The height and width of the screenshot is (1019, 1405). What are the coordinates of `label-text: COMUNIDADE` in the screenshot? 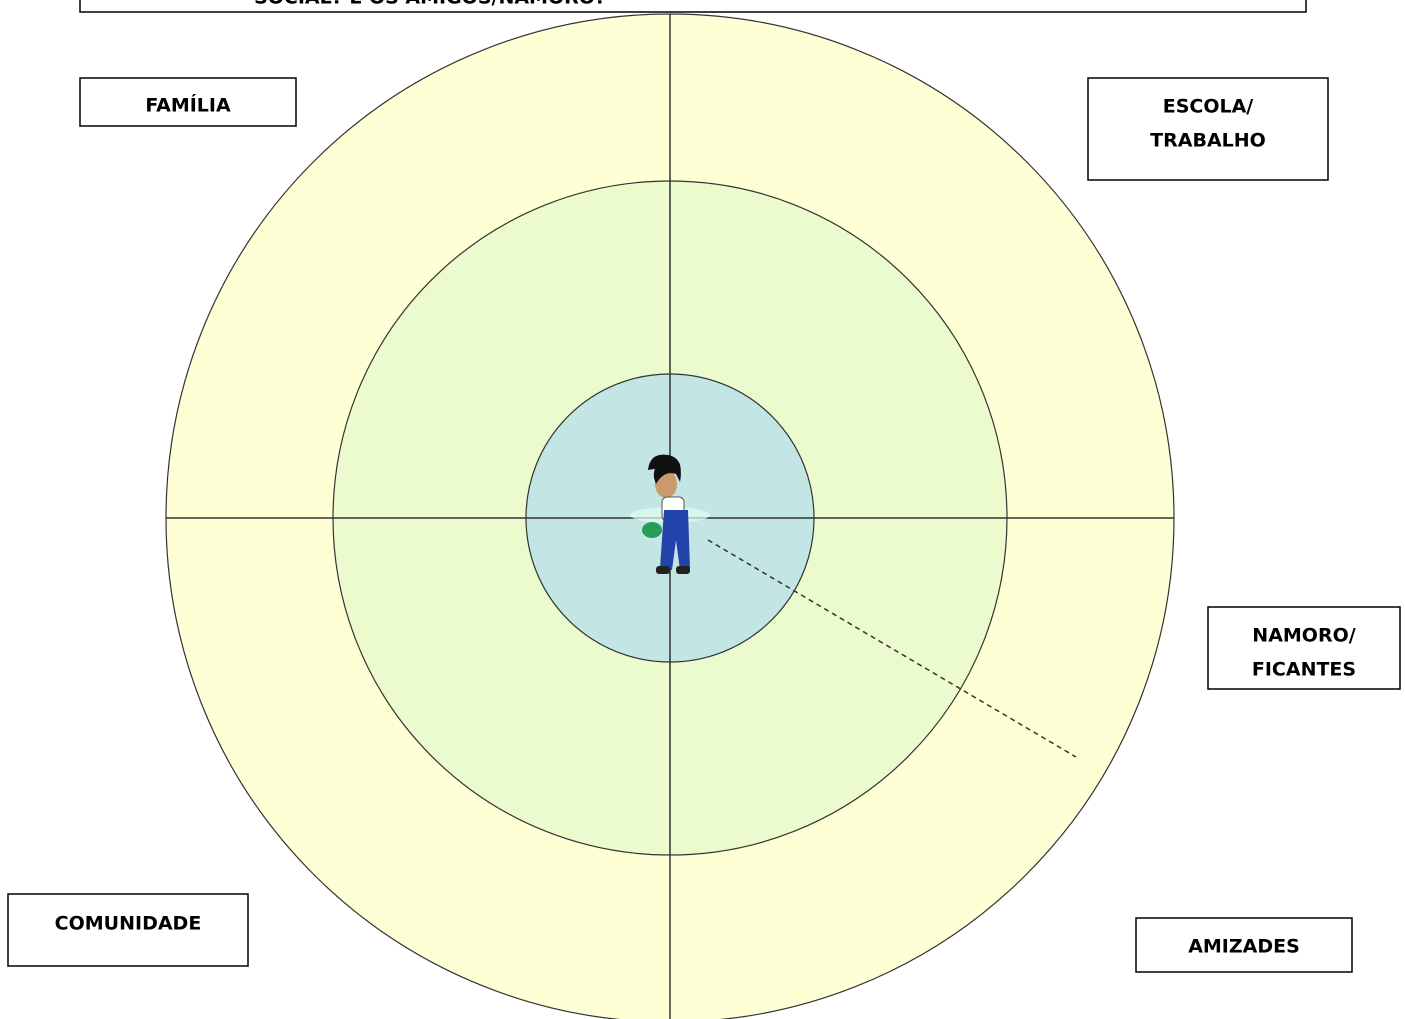 It's located at (128, 924).